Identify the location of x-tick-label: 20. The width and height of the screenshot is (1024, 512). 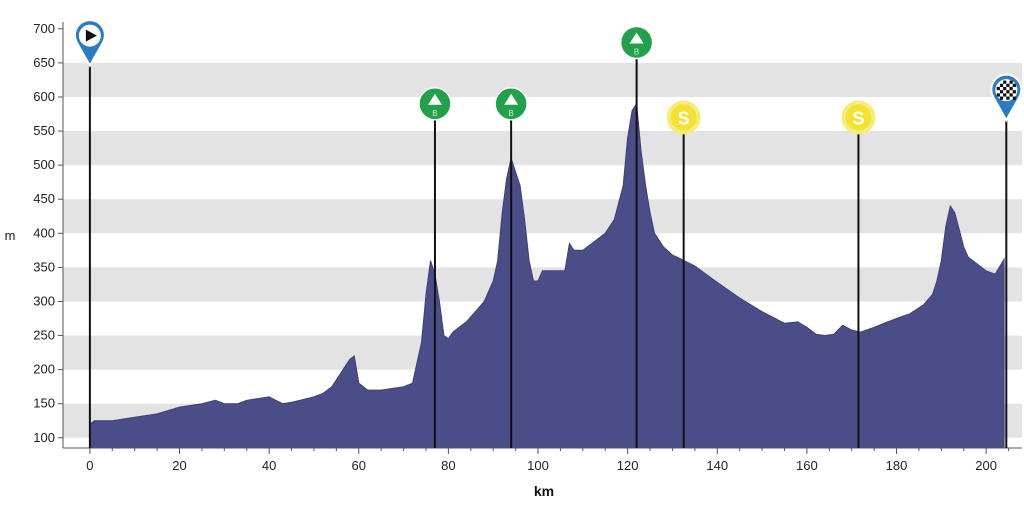
(179, 465).